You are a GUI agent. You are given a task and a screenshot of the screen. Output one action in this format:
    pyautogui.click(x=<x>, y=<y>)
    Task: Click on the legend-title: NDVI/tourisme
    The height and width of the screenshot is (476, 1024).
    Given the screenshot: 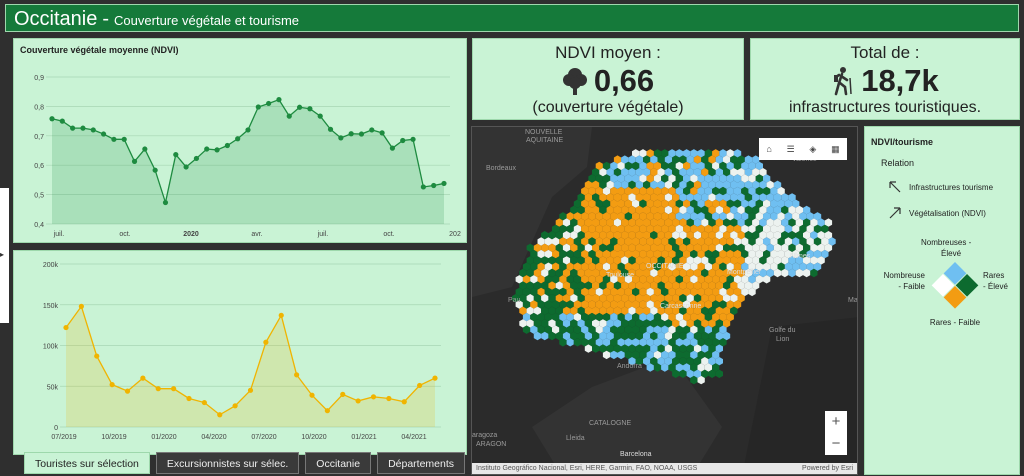 What is the action you would take?
    pyautogui.click(x=902, y=142)
    